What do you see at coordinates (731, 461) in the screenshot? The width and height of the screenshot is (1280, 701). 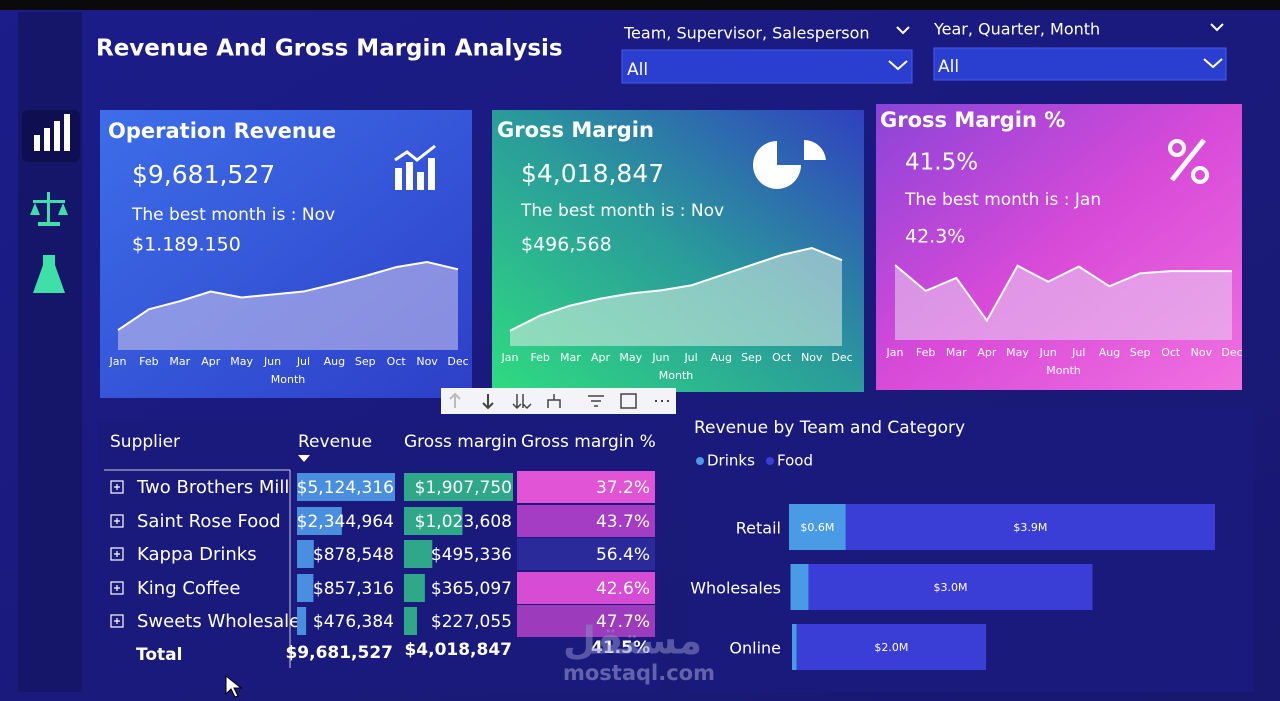 I see `legend-label: Drinks` at bounding box center [731, 461].